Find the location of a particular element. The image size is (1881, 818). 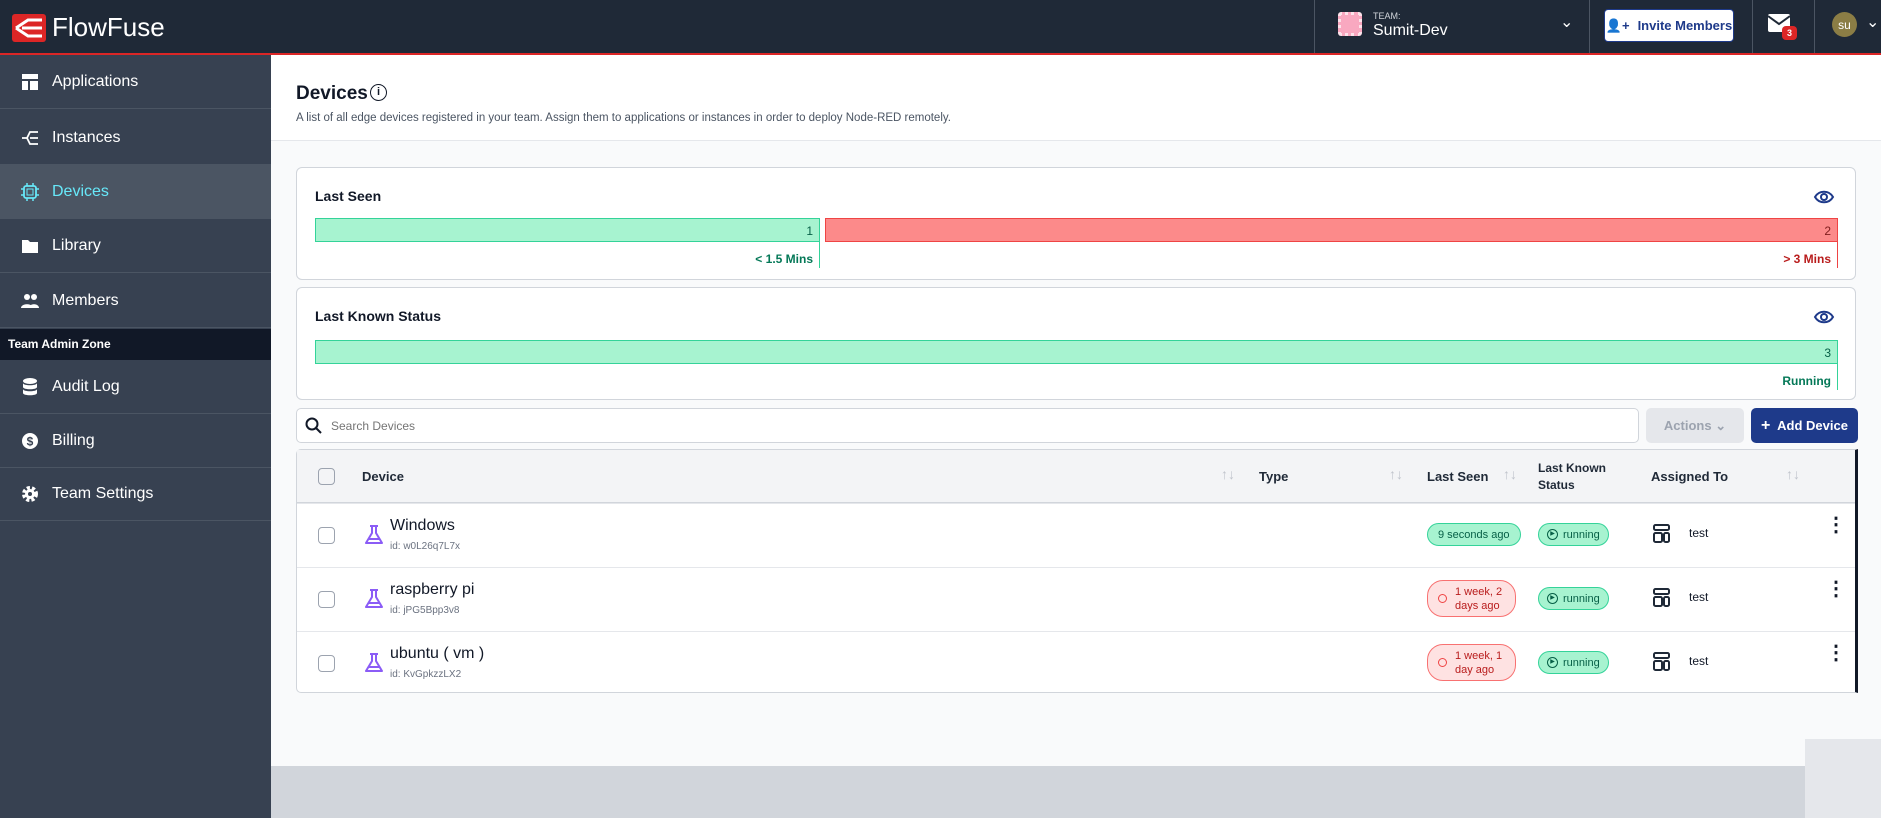

last-seen-text: 1 week, 1 day ago is located at coordinates (1479, 662).